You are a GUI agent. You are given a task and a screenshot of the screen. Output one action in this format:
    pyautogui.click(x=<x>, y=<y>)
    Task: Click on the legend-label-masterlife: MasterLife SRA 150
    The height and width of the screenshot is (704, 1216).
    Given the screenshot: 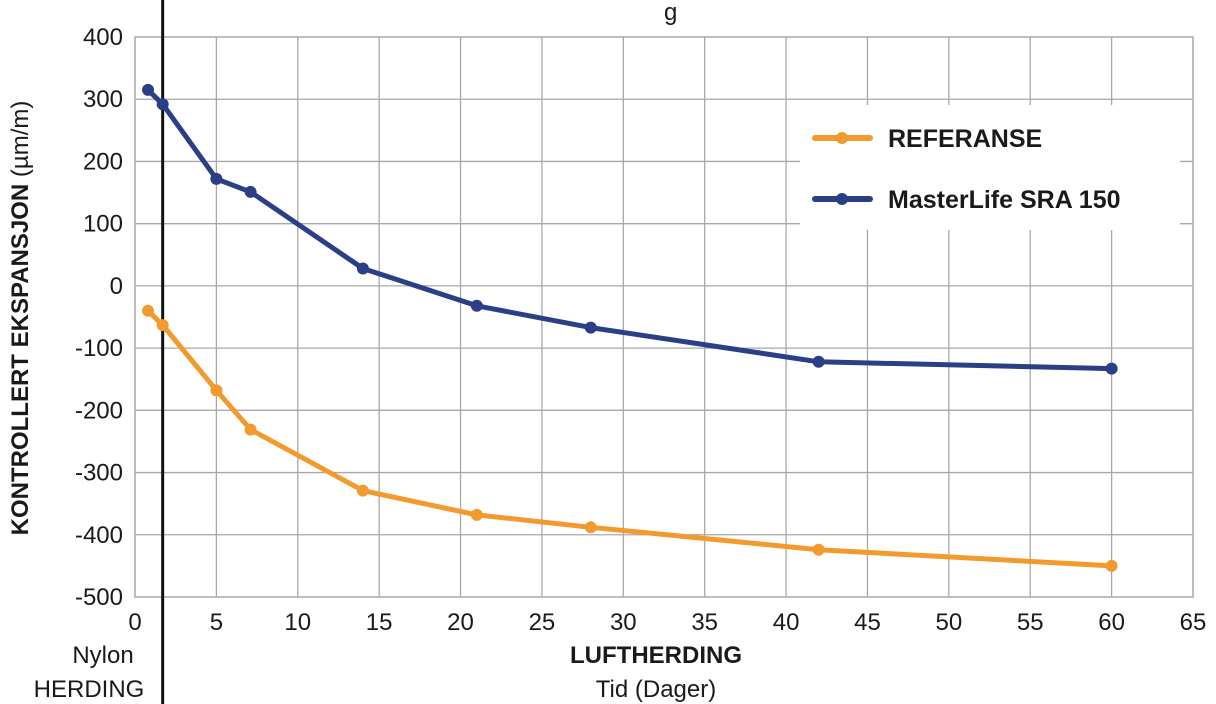 What is the action you would take?
    pyautogui.click(x=1004, y=200)
    